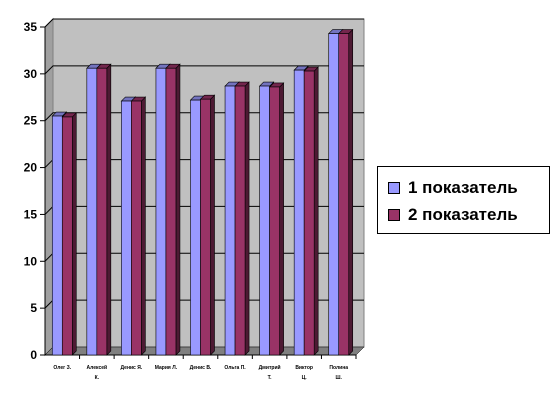 The height and width of the screenshot is (402, 558). What do you see at coordinates (132, 368) in the screenshot?
I see `x-tick-label: Денис Я.` at bounding box center [132, 368].